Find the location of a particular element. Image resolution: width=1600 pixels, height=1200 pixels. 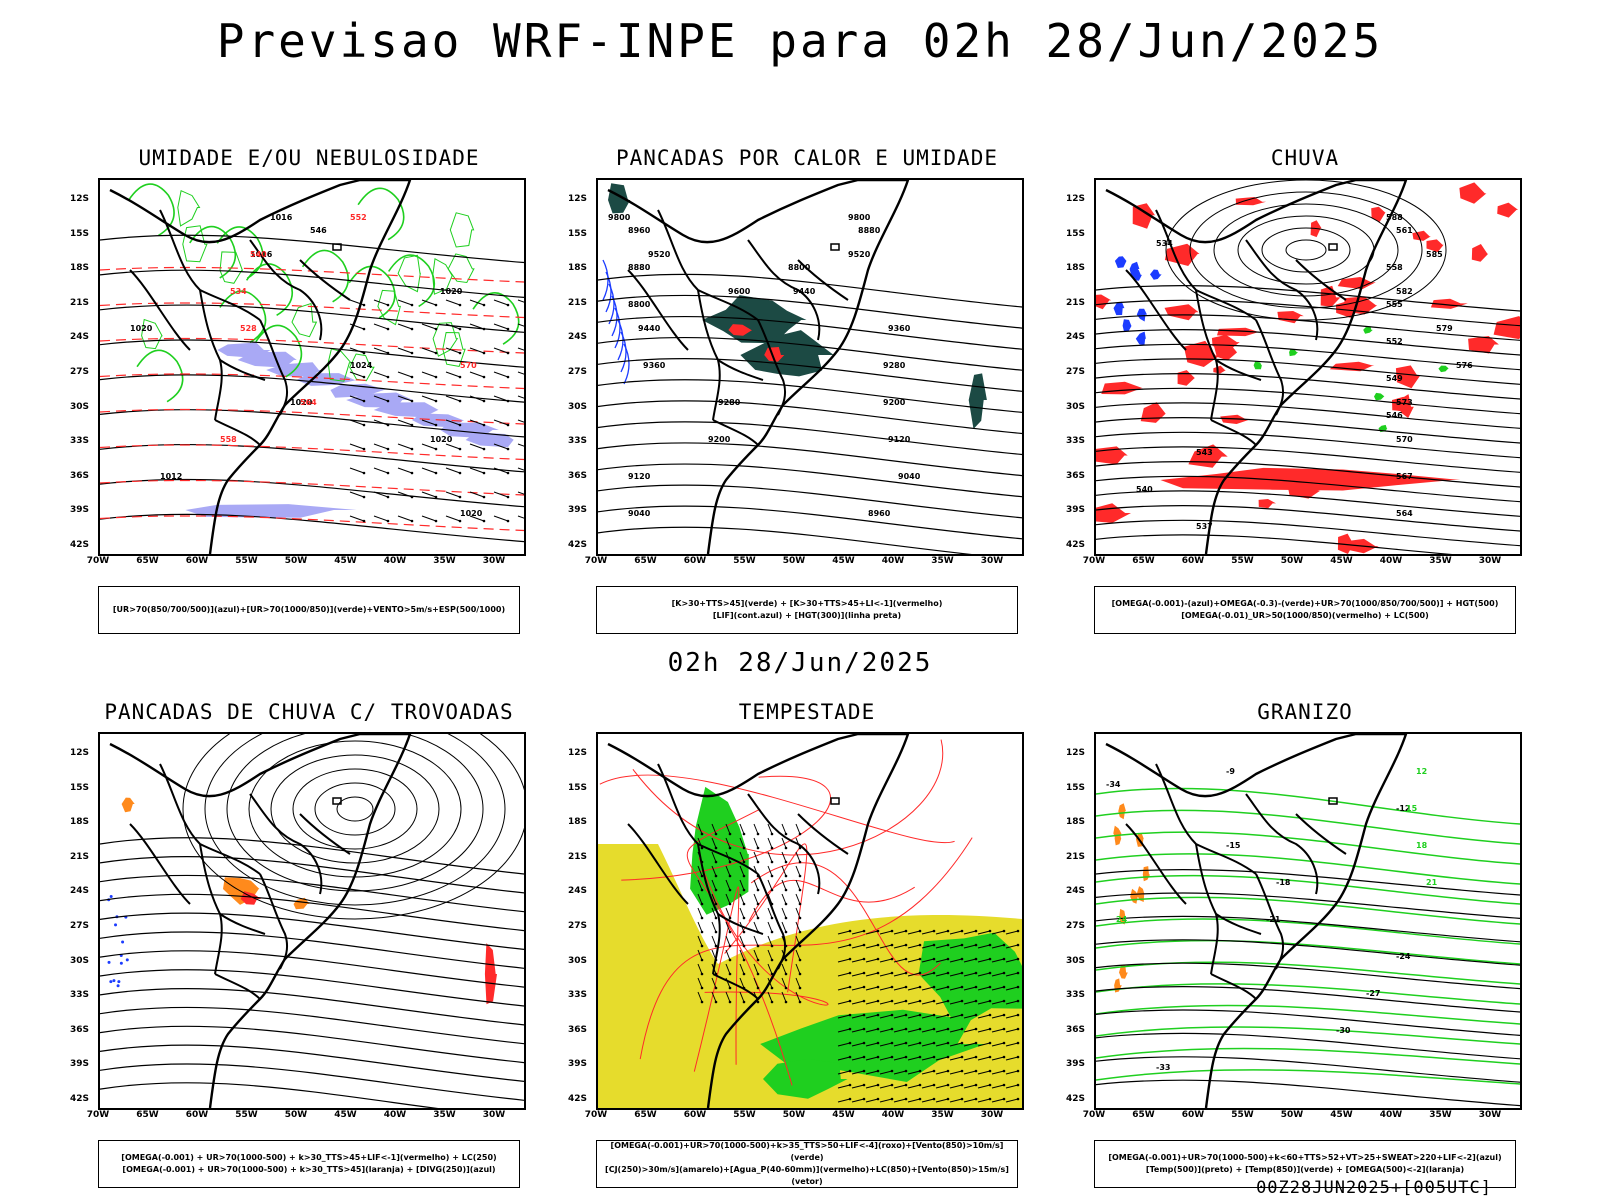

green-contour is located at coordinates (454, 349).